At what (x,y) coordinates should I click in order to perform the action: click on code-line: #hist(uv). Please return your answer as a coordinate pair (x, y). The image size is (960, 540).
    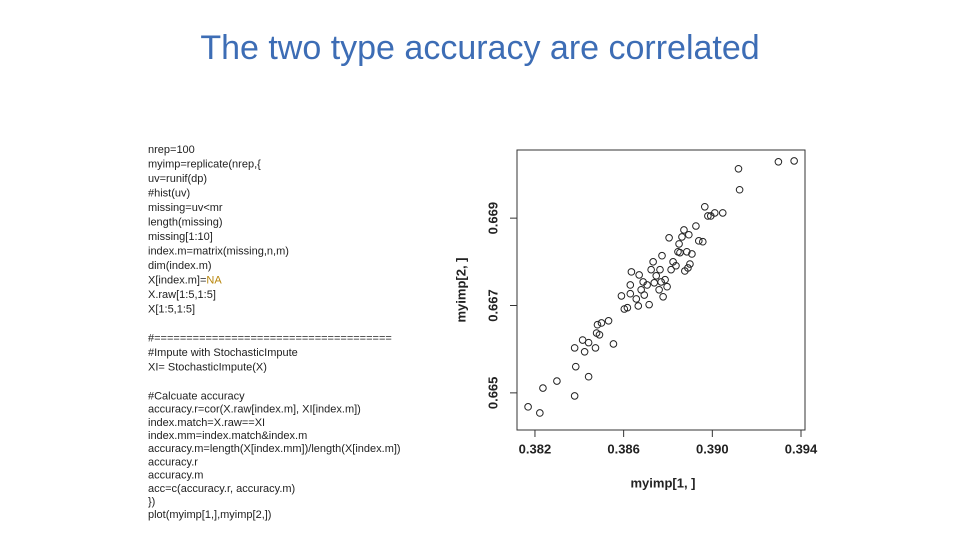
    Looking at the image, I should click on (169, 193).